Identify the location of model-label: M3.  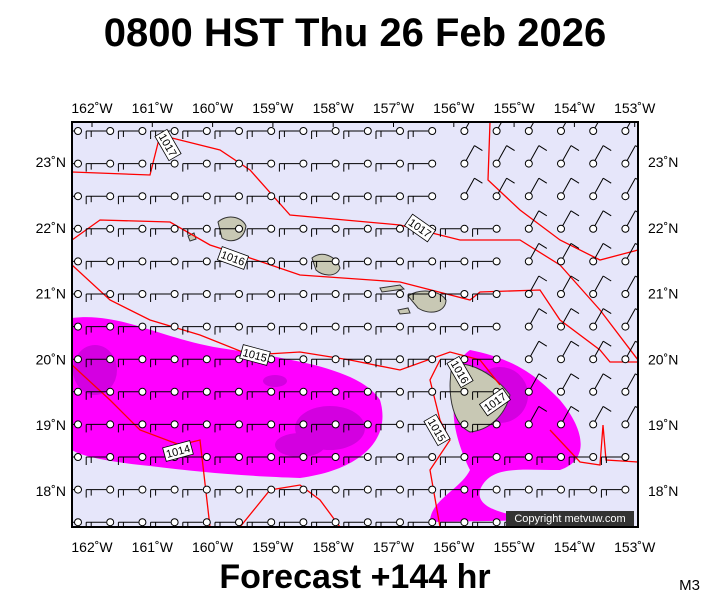
(689, 585).